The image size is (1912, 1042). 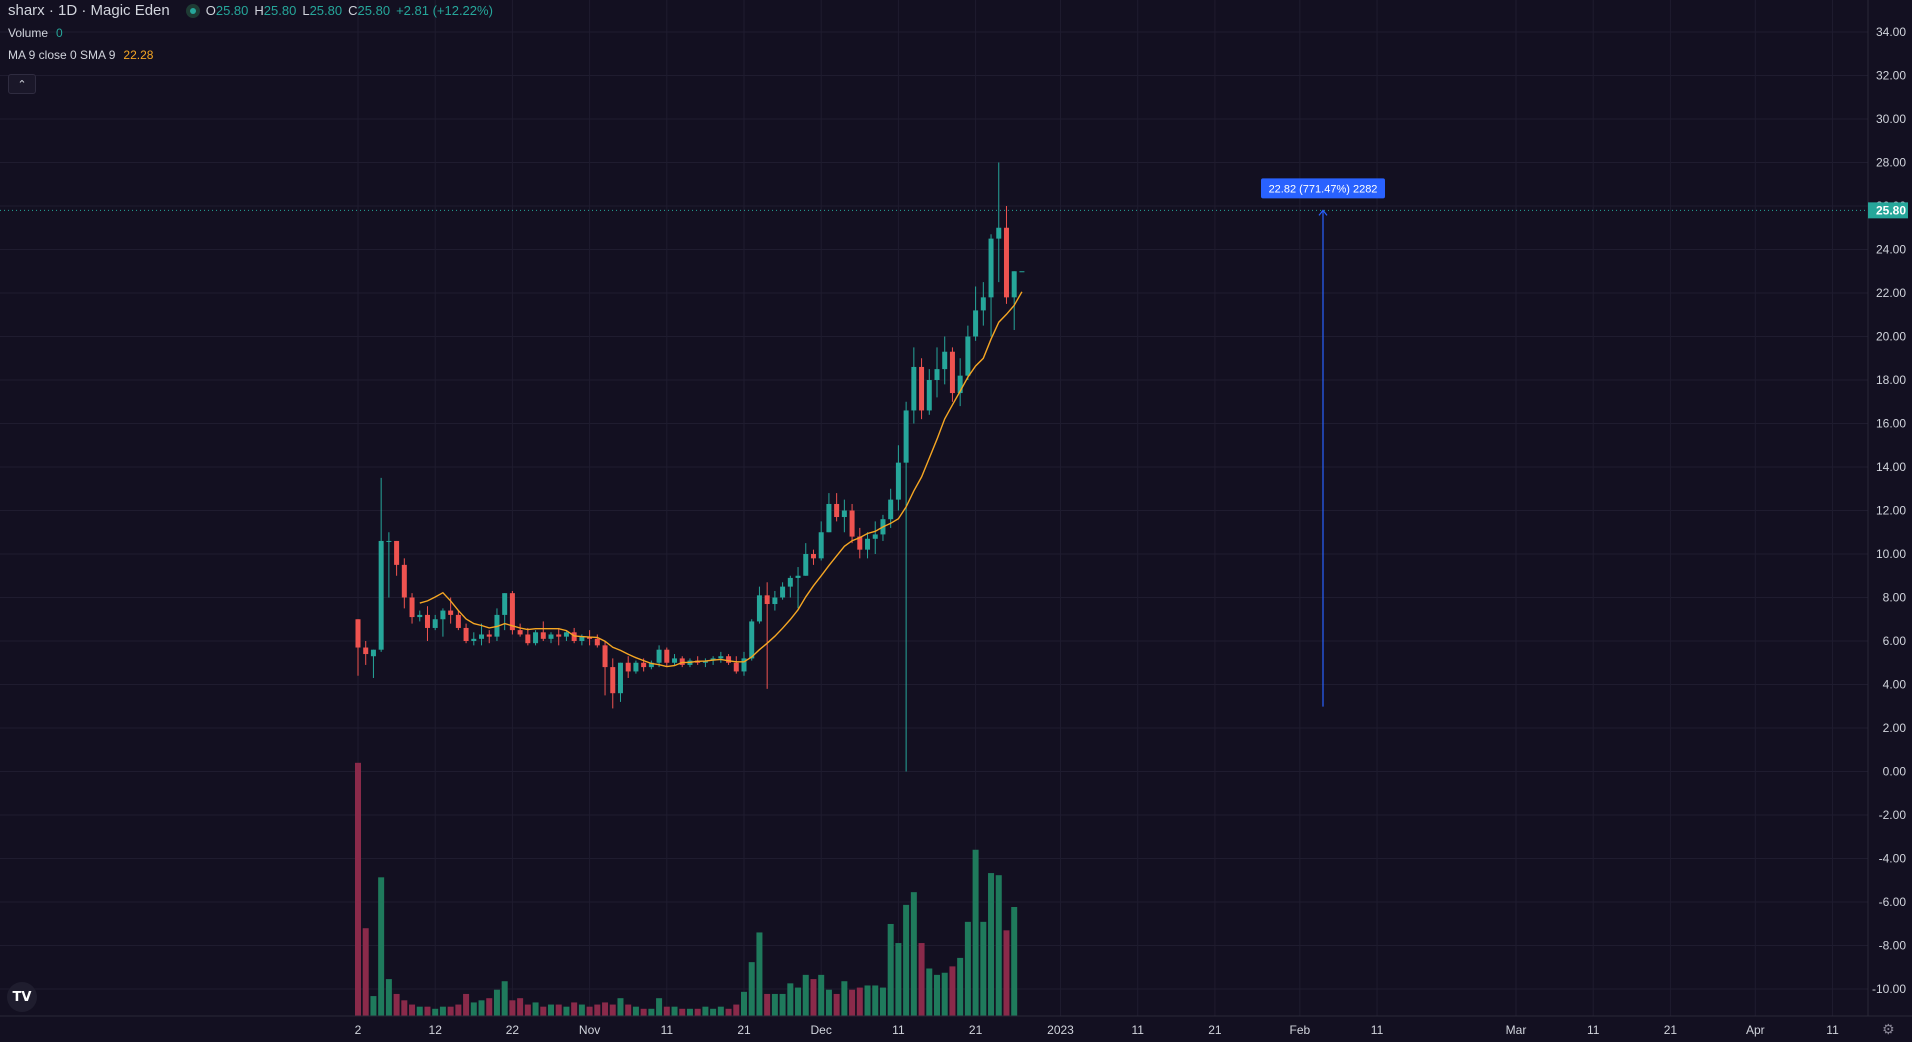 I want to click on time-axis-bg, so click(x=956, y=1029).